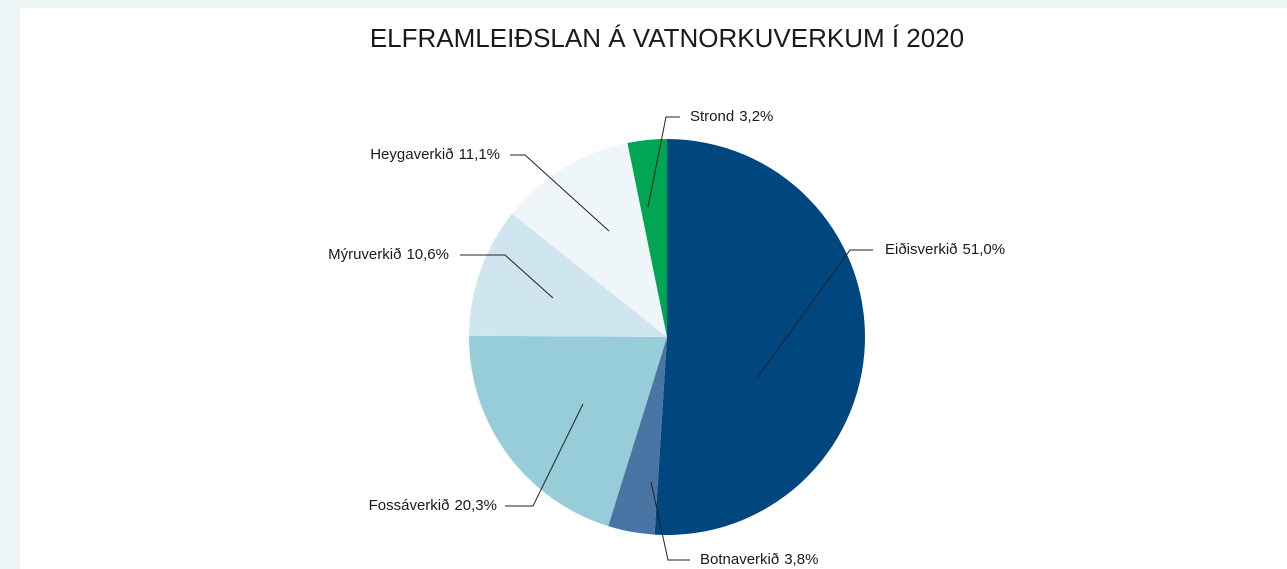 Image resolution: width=1287 pixels, height=569 pixels. What do you see at coordinates (364, 254) in the screenshot?
I see `slice-name: Mýruverkið` at bounding box center [364, 254].